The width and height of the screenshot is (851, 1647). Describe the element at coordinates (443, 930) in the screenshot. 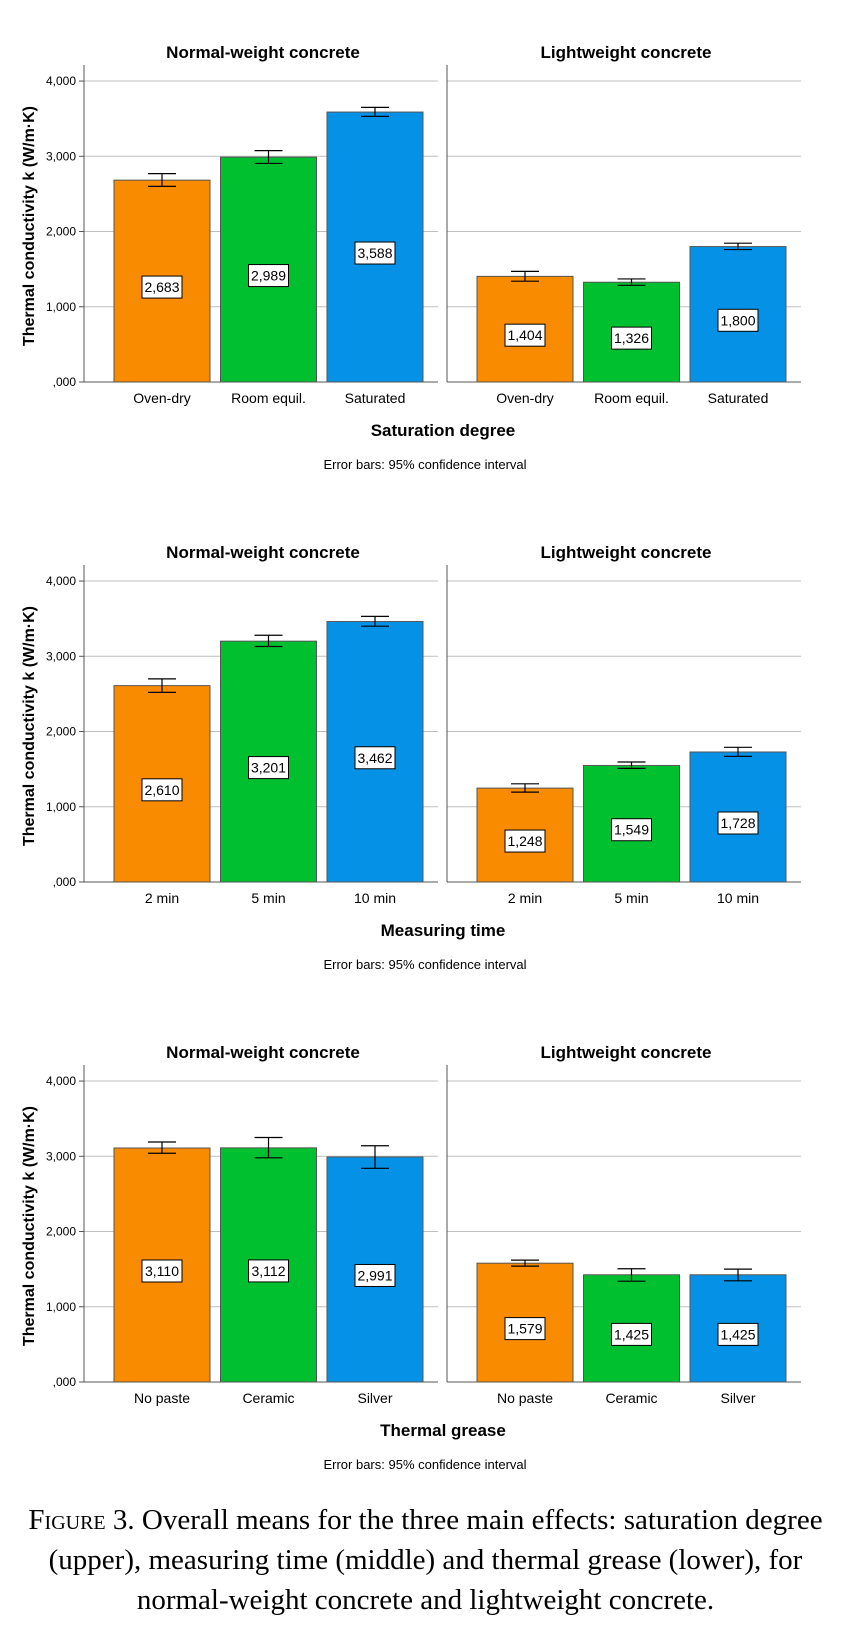

I see `x-axis-title: Measuring time` at that location.